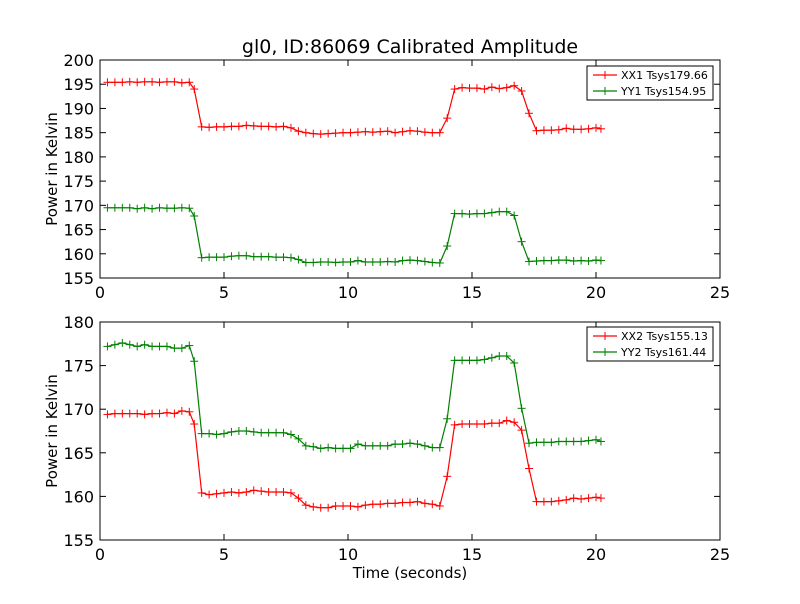  Describe the element at coordinates (596, 292) in the screenshot. I see `x-tick-label: 20` at that location.